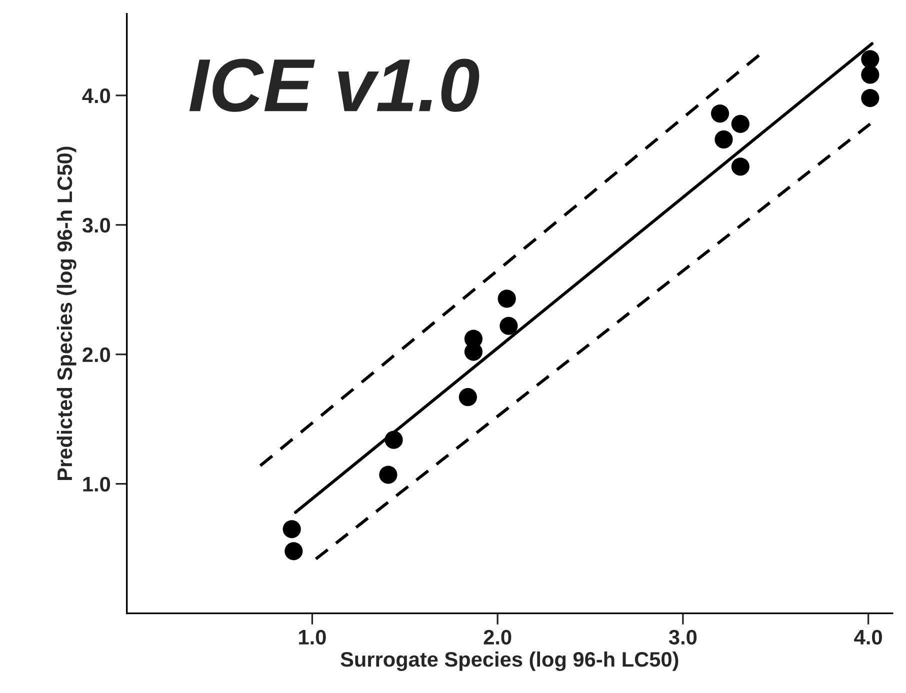 Image resolution: width=906 pixels, height=693 pixels. Describe the element at coordinates (96, 225) in the screenshot. I see `y-tick-label: 3.0` at that location.